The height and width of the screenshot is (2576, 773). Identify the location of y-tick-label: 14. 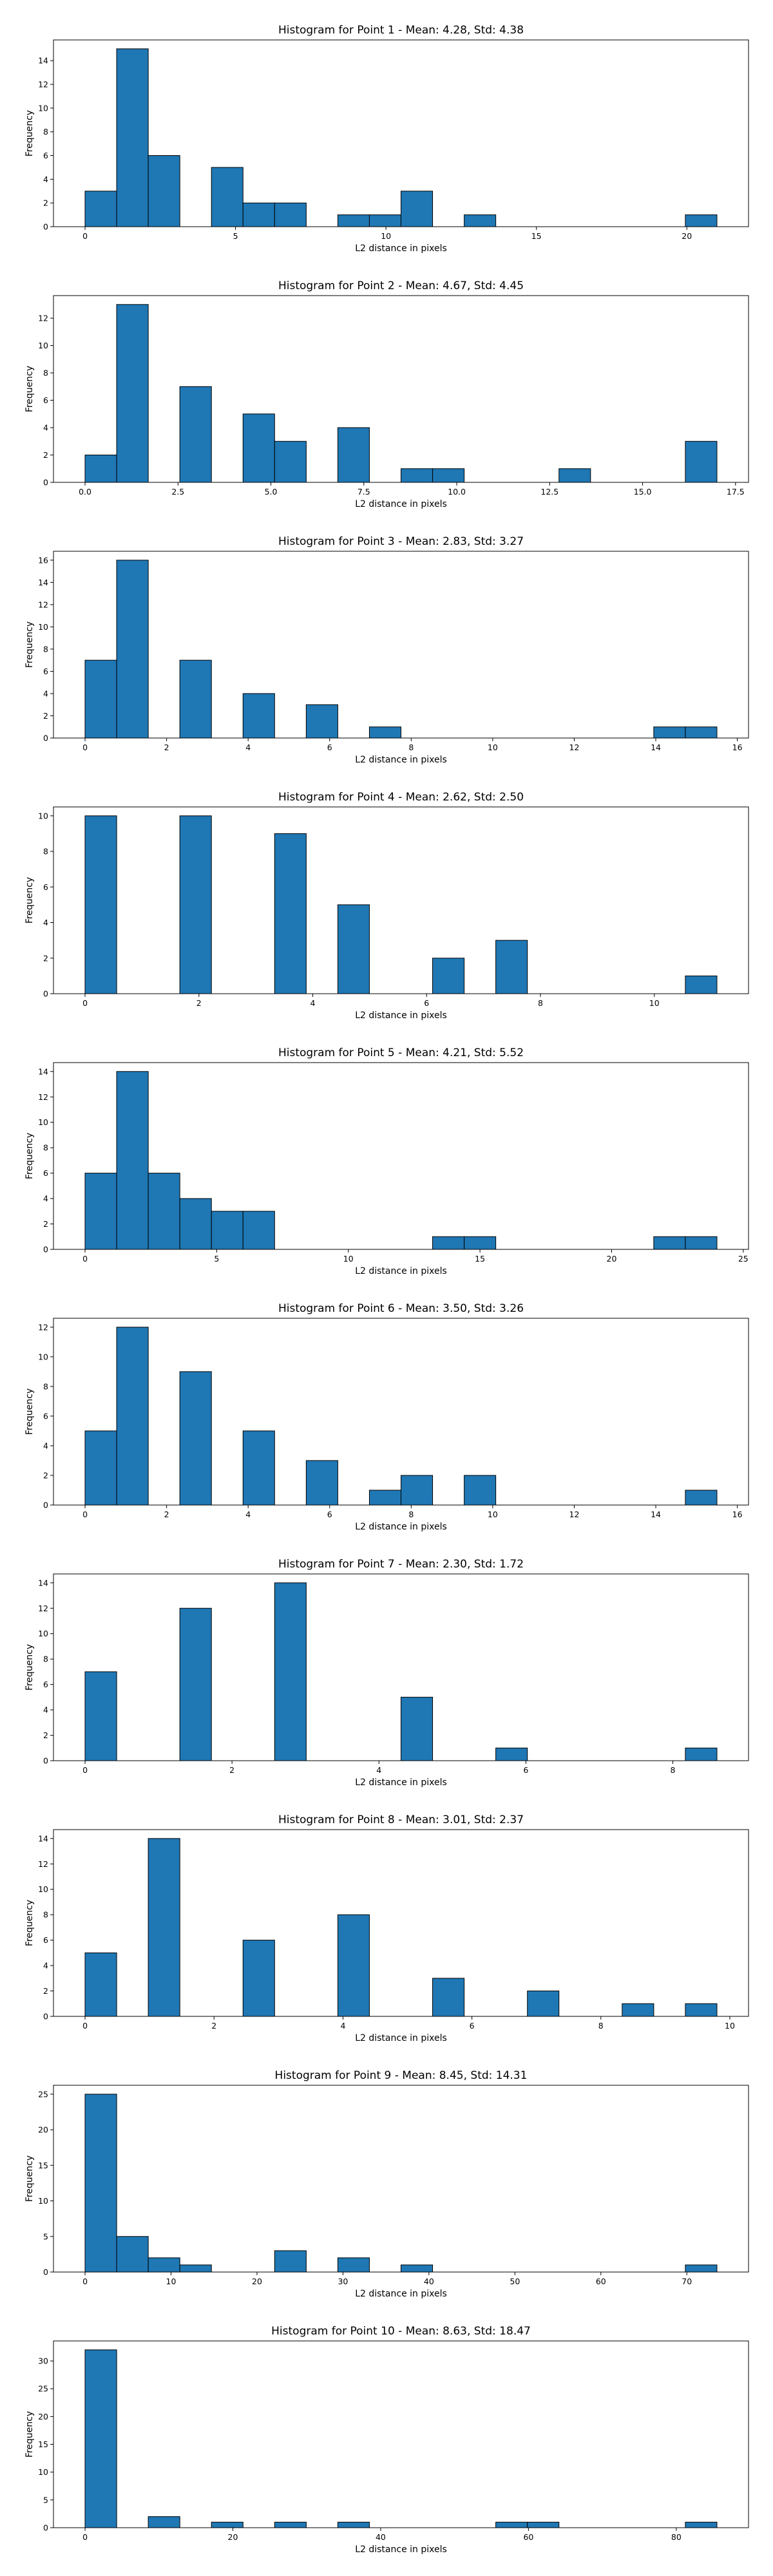
(43, 61).